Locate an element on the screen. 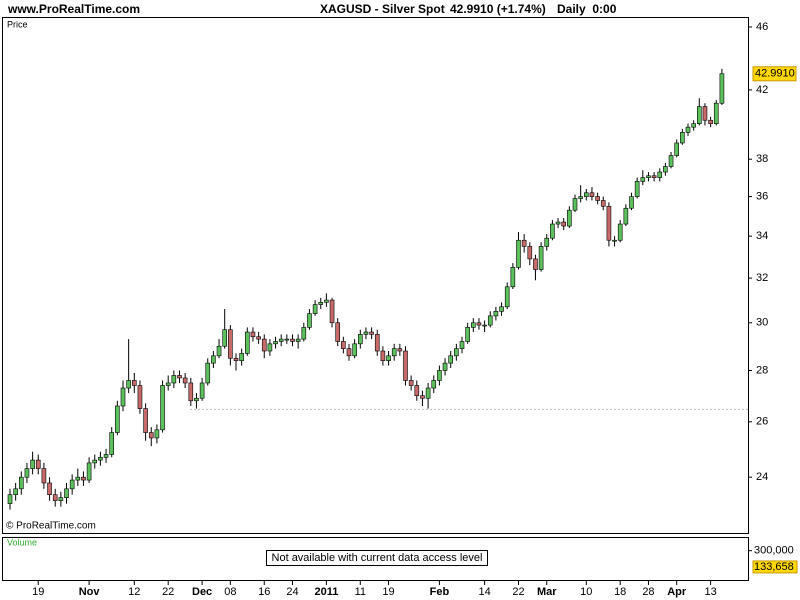 This screenshot has width=800, height=600. y-tick-label: 36 is located at coordinates (762, 196).